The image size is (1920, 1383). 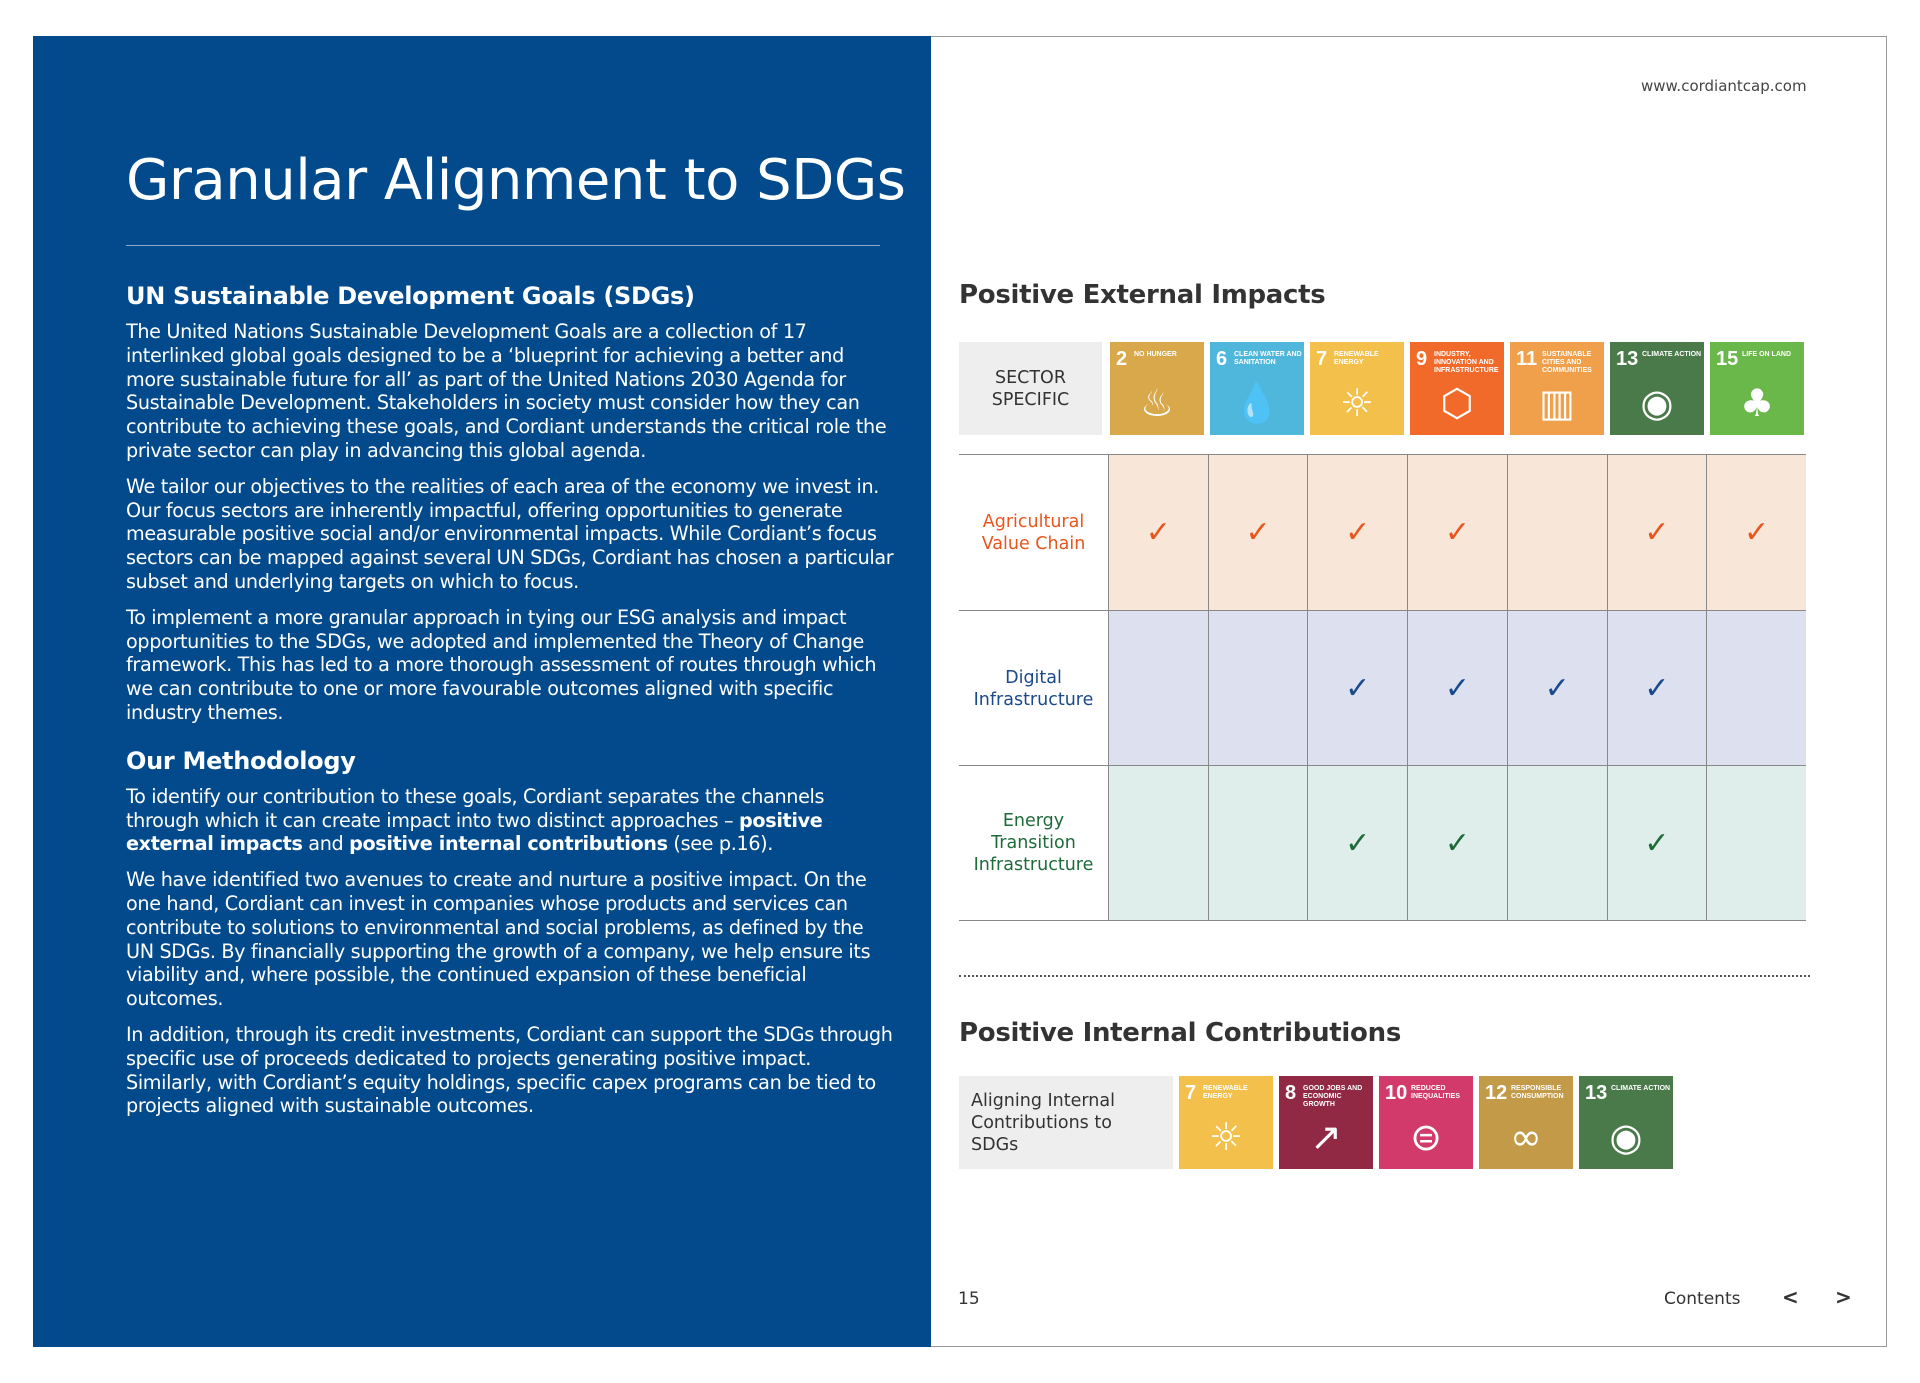 What do you see at coordinates (969, 1299) in the screenshot?
I see `page-number: 15` at bounding box center [969, 1299].